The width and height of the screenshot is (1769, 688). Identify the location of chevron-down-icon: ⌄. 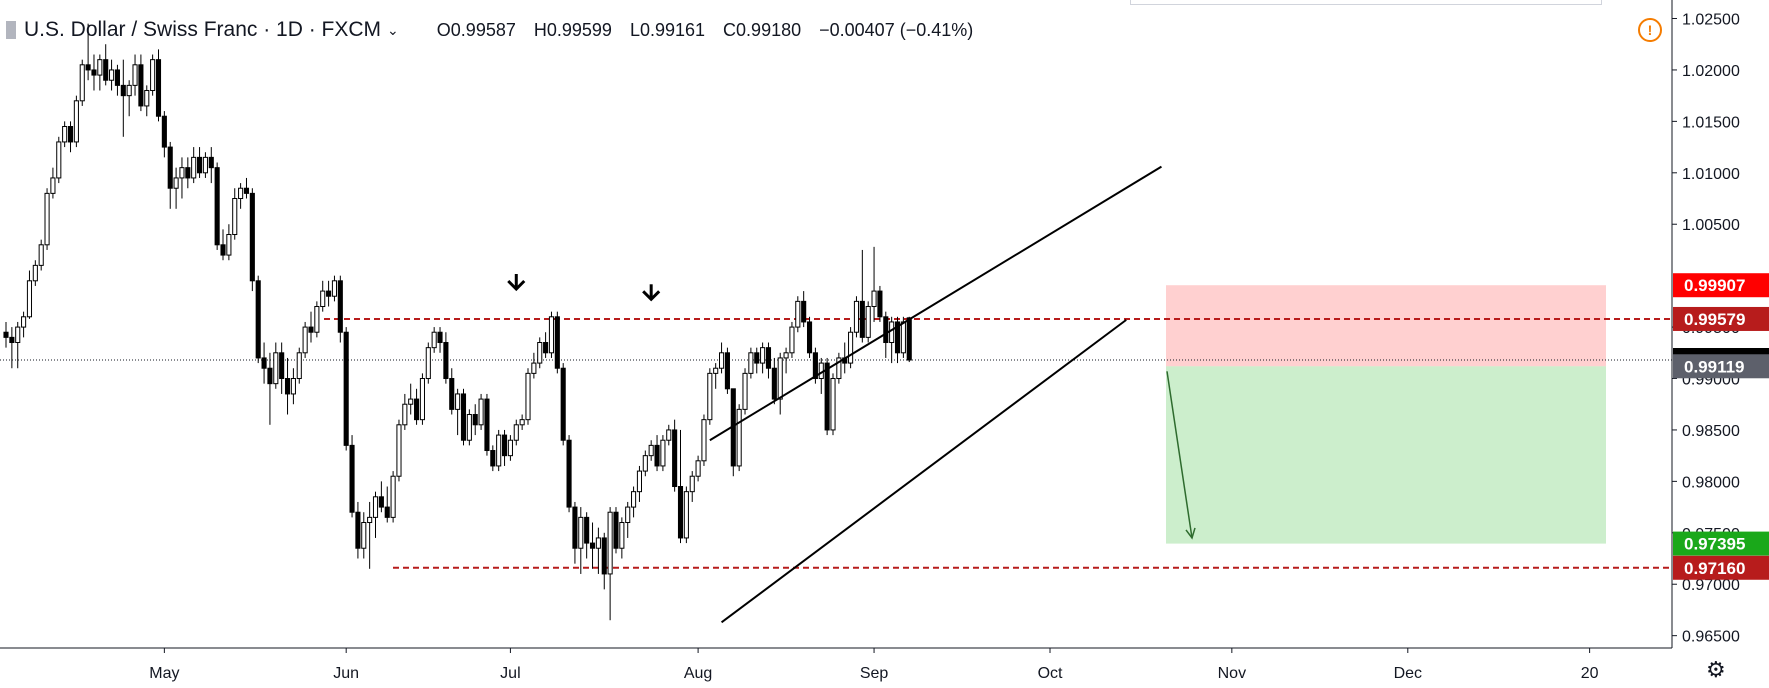
(393, 29).